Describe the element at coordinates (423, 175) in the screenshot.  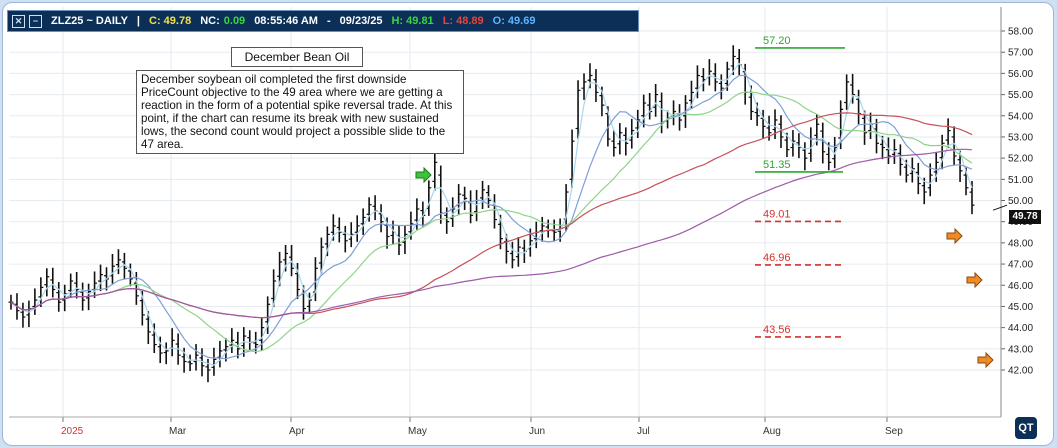
I see `green-arrow-icon` at that location.